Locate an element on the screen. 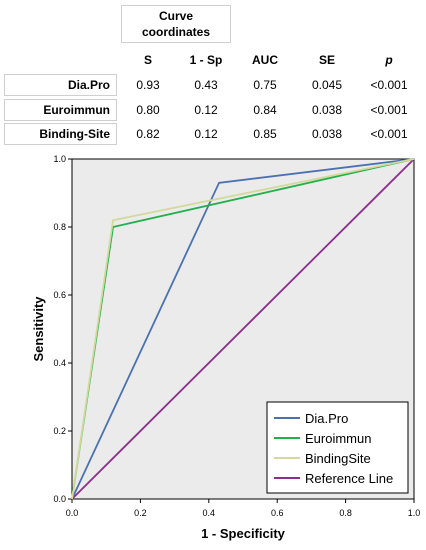 Image resolution: width=426 pixels, height=550 pixels. x-axis-label: 1 - Specificity is located at coordinates (243, 533).